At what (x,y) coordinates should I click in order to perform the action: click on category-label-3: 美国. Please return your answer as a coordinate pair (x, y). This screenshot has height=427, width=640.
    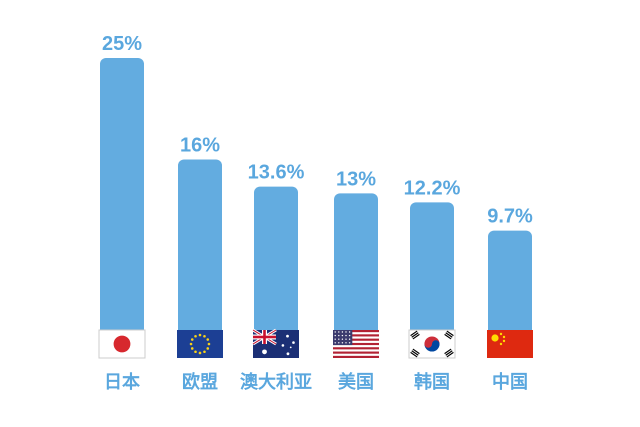
    Looking at the image, I should click on (356, 382).